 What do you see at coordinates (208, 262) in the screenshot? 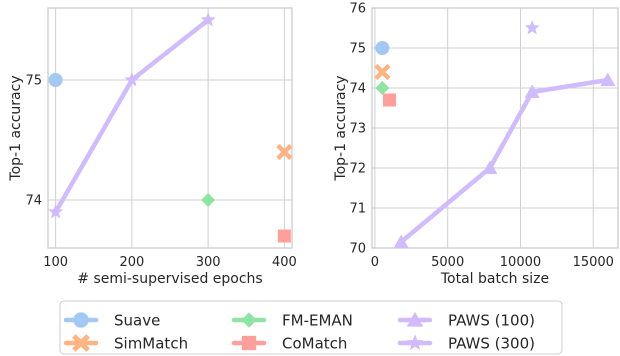
I see `x-tick-label: 300` at bounding box center [208, 262].